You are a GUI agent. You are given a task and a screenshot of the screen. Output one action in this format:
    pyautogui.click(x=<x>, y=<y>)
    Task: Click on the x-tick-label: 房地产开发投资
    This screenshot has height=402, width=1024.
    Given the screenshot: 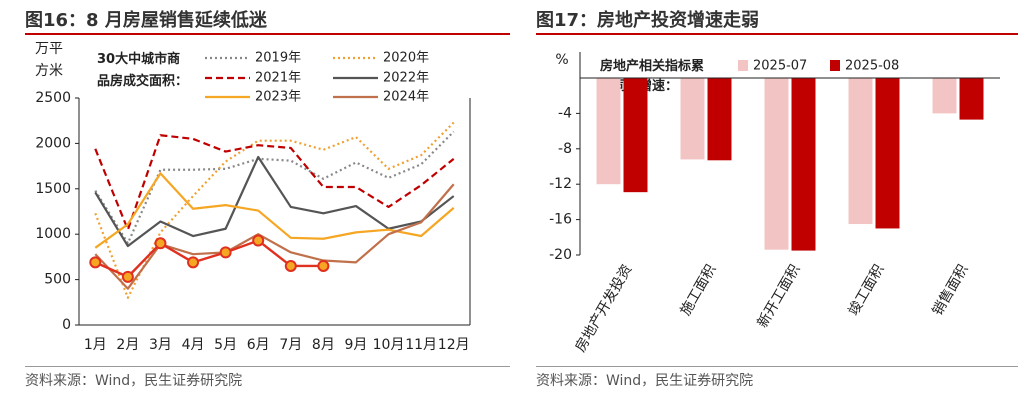 What is the action you would take?
    pyautogui.click(x=604, y=308)
    